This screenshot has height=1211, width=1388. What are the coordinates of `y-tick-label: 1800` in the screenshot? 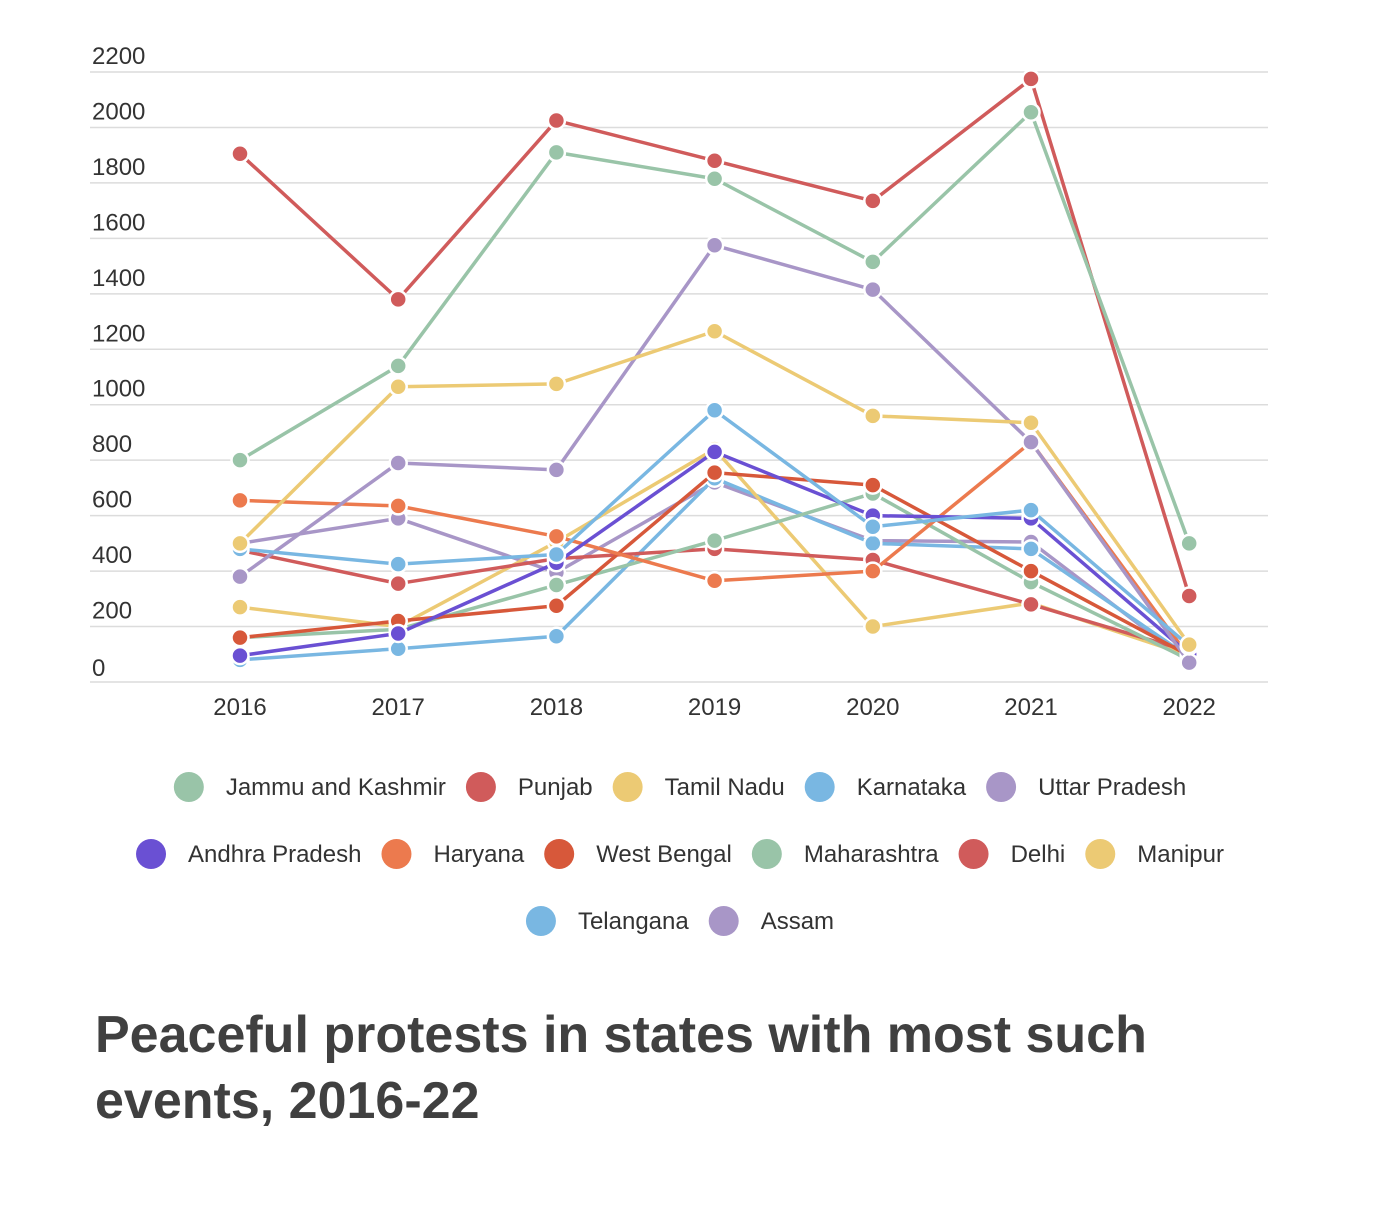 It's located at (118, 167).